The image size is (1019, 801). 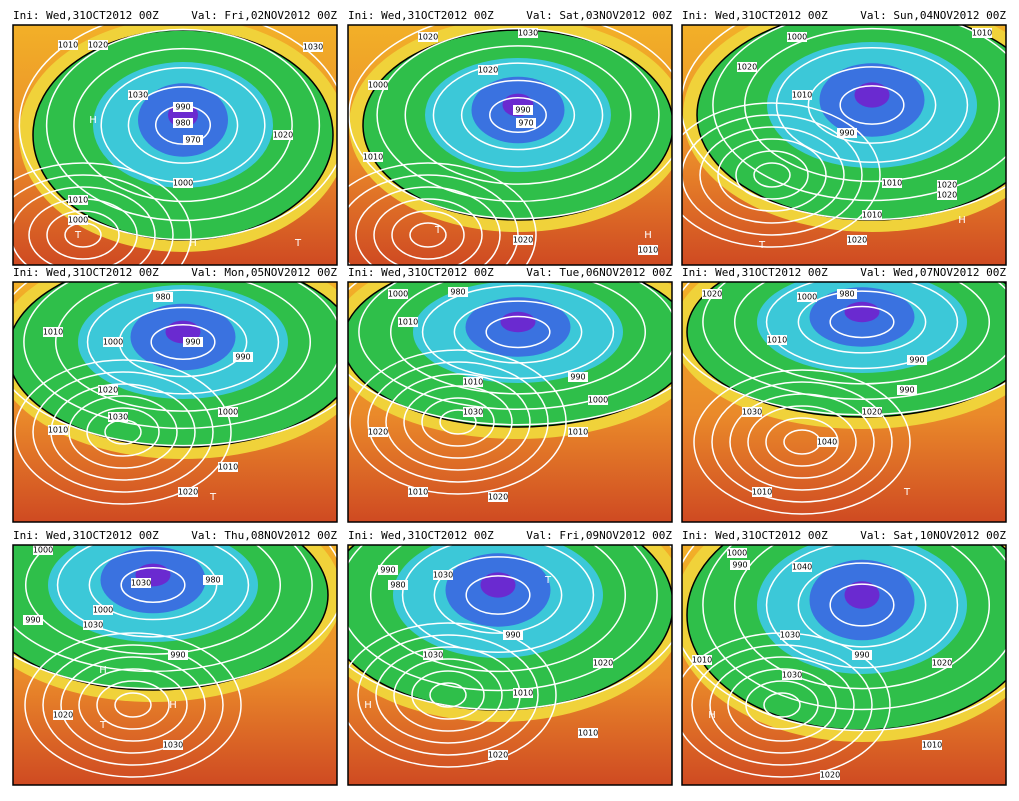 What do you see at coordinates (599, 535) in the screenshot?
I see `valid-time: Val: Fri,09NOV2012 00Z` at bounding box center [599, 535].